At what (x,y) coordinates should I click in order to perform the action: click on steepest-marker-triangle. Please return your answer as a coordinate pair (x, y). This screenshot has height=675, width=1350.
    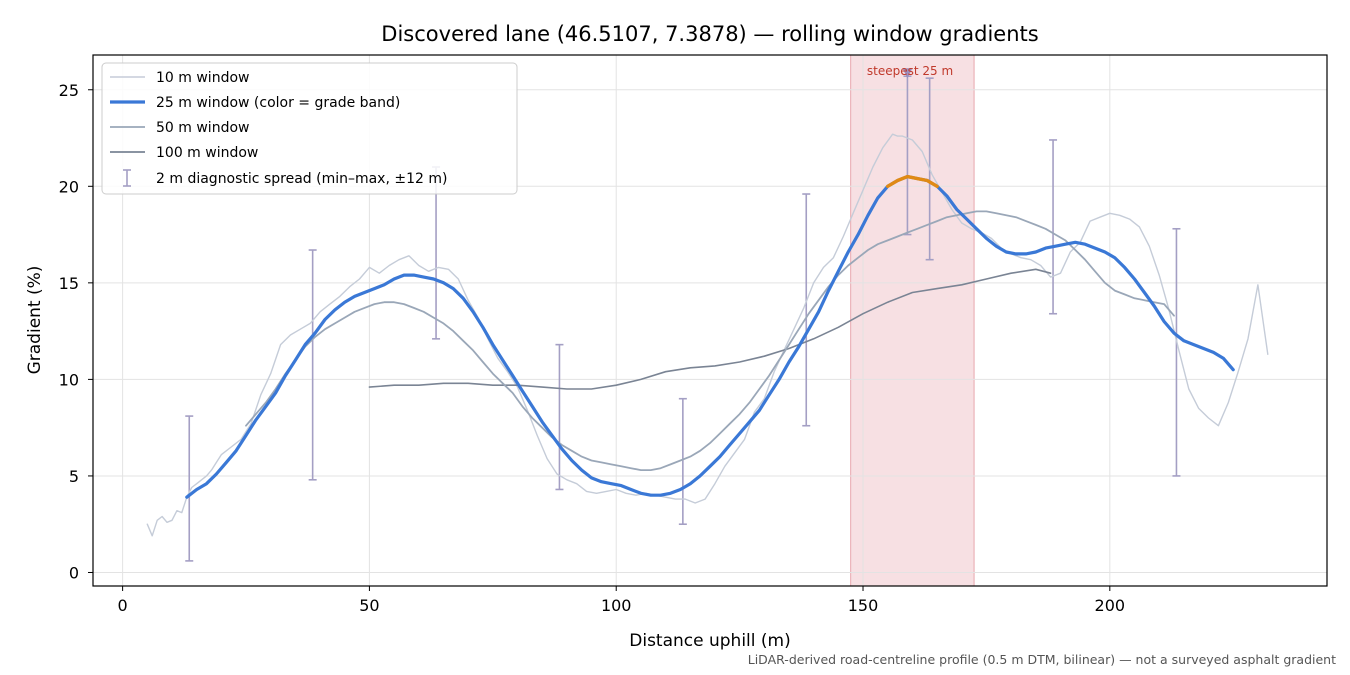
    Looking at the image, I should click on (907, 73).